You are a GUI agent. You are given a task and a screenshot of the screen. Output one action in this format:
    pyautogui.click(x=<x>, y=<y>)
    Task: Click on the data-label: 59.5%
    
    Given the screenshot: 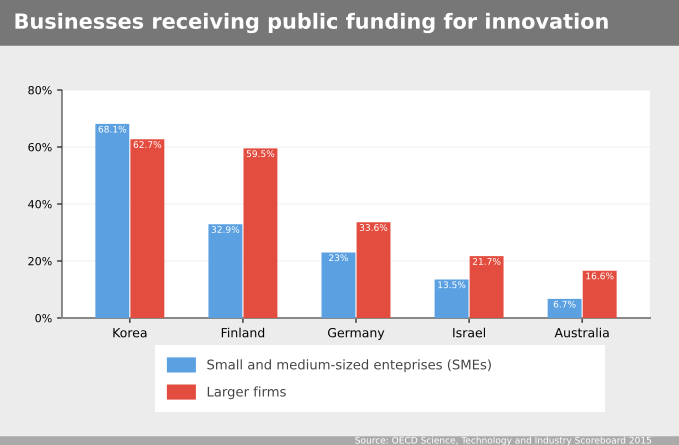 What is the action you would take?
    pyautogui.click(x=260, y=154)
    